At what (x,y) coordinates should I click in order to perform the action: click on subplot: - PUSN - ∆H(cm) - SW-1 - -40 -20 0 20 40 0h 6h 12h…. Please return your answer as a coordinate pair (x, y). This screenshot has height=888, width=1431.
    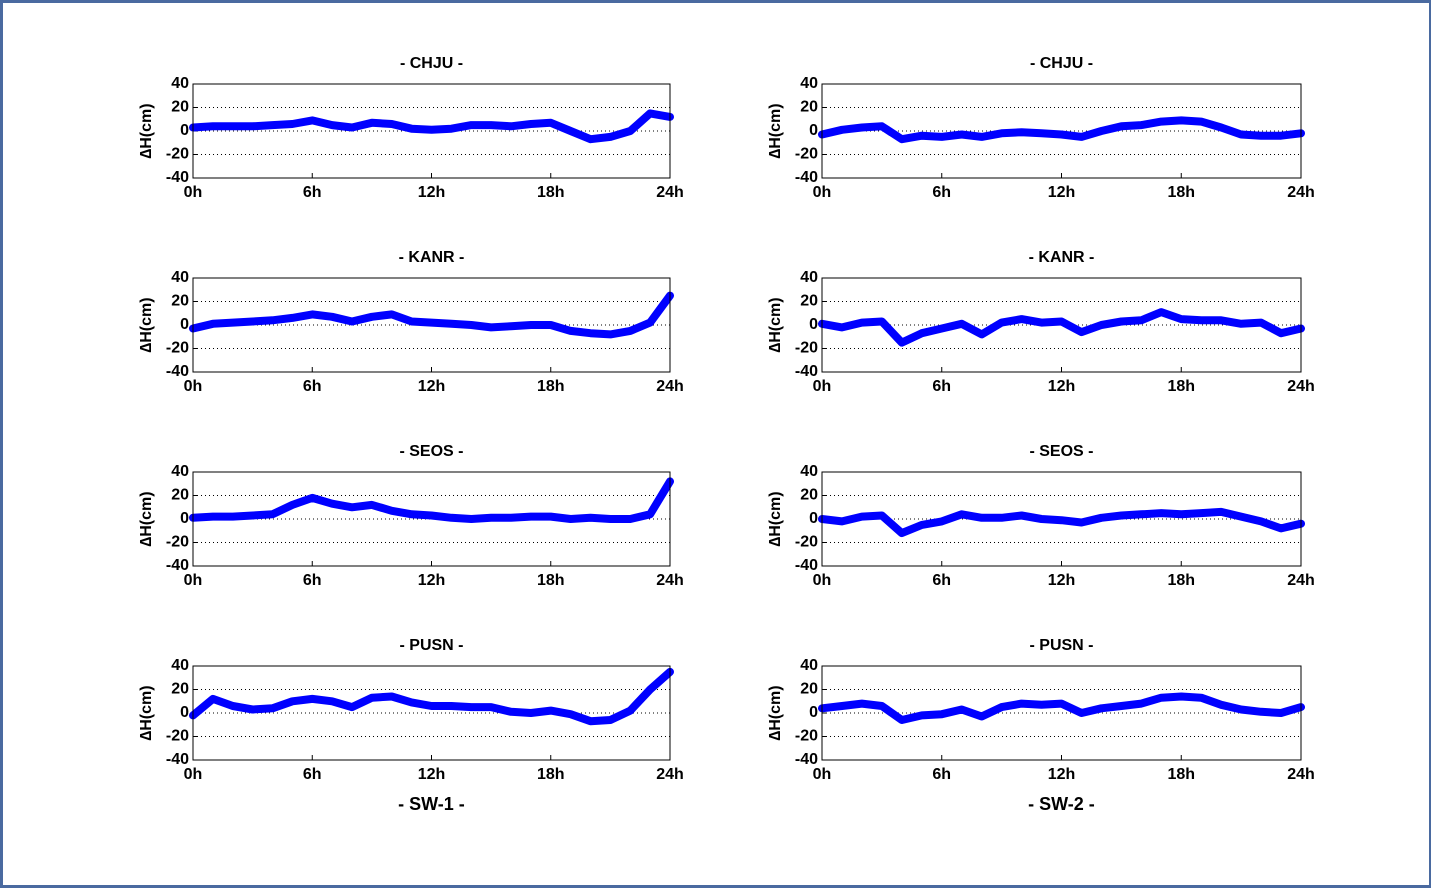
    Looking at the image, I should click on (411, 725).